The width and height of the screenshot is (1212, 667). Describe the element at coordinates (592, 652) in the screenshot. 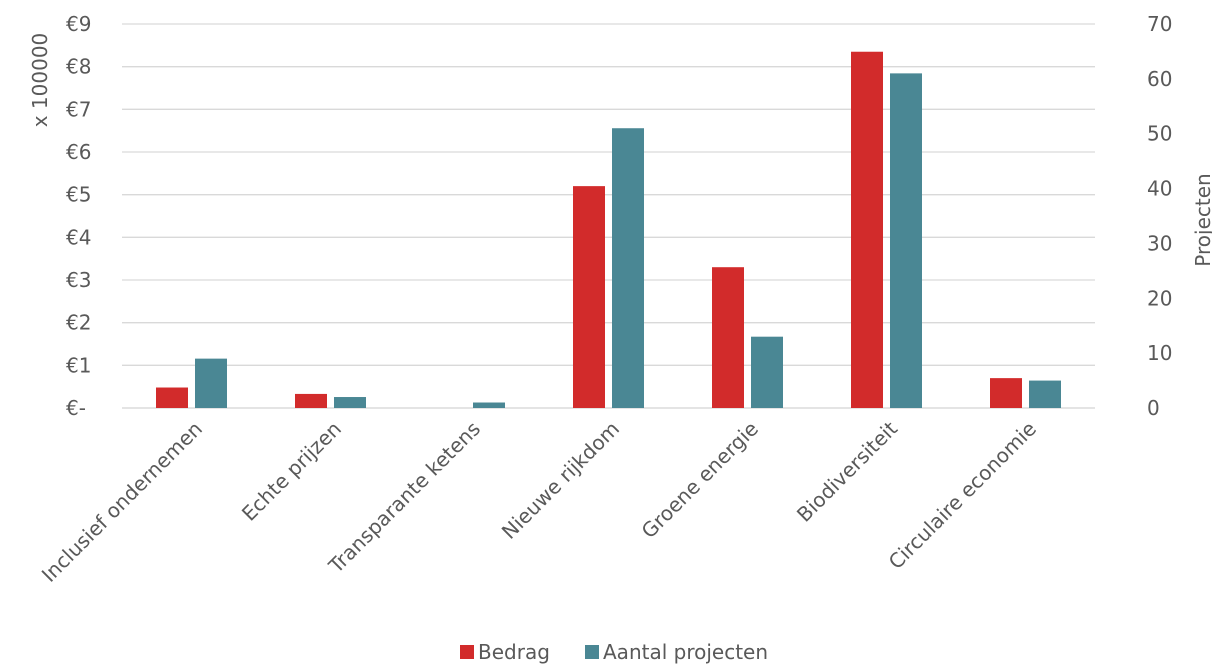

I see `legend-swatch-aantal-projecten` at that location.